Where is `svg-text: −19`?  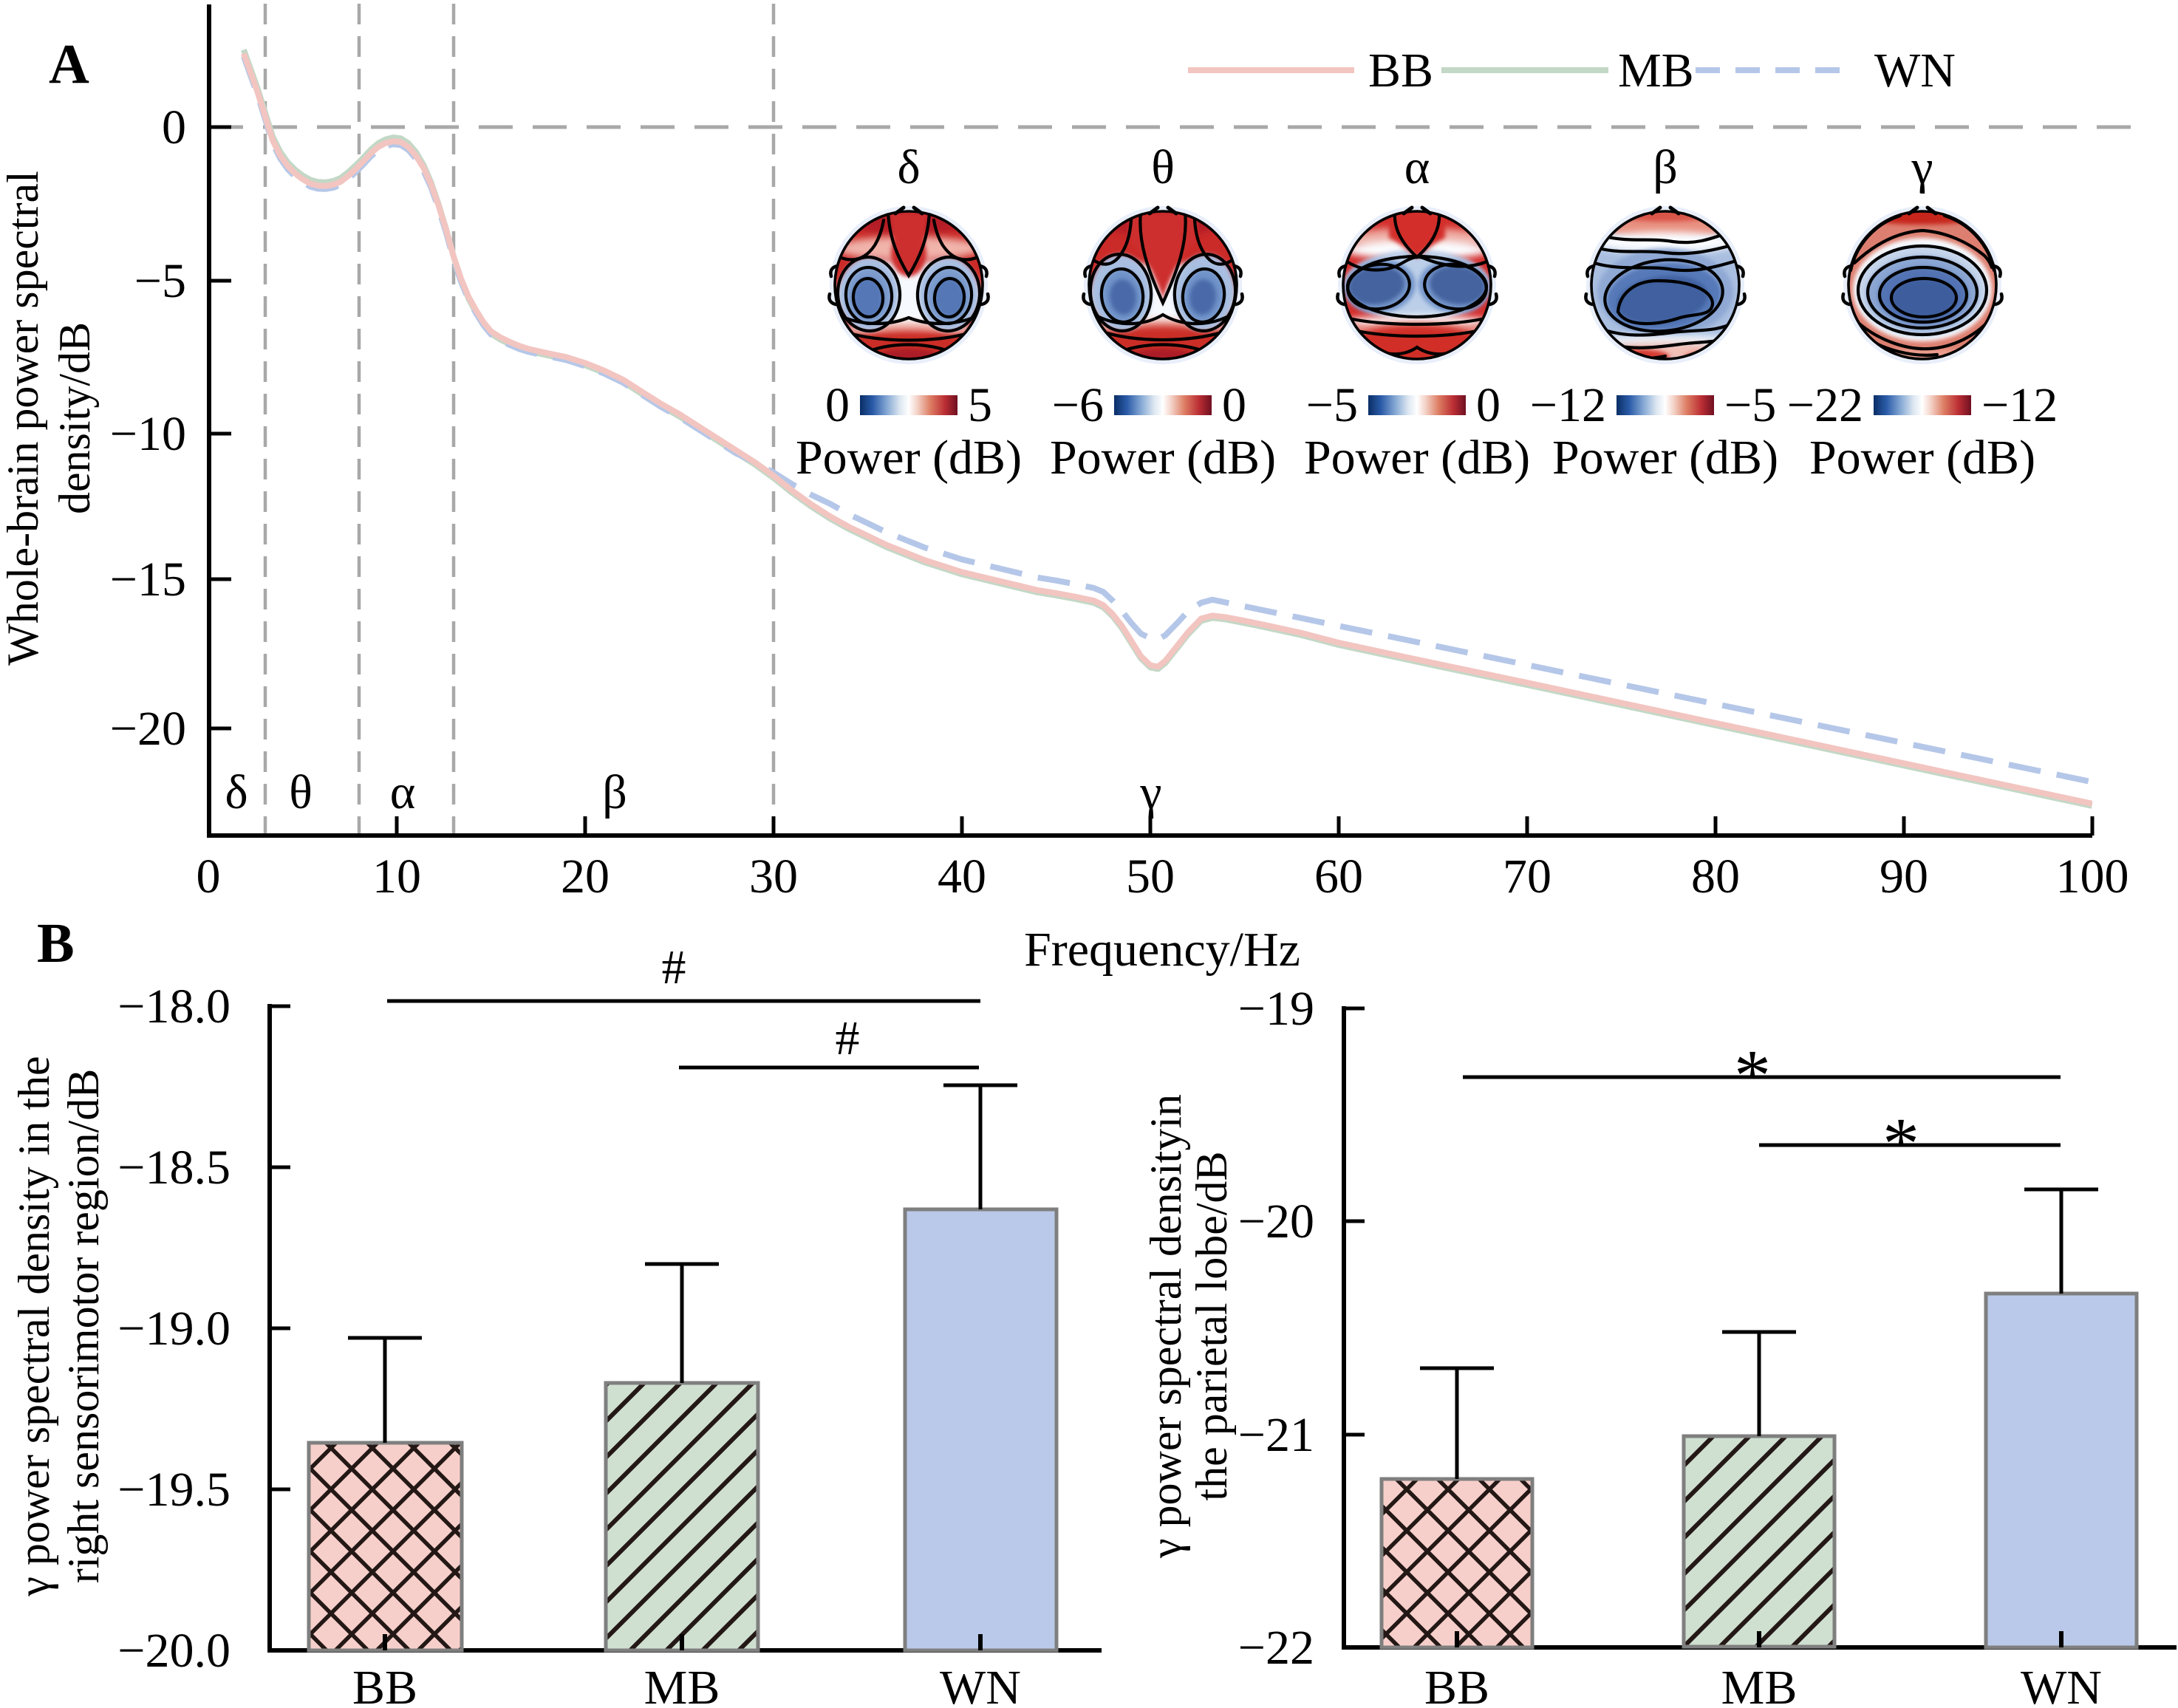 svg-text: −19 is located at coordinates (1276, 1009).